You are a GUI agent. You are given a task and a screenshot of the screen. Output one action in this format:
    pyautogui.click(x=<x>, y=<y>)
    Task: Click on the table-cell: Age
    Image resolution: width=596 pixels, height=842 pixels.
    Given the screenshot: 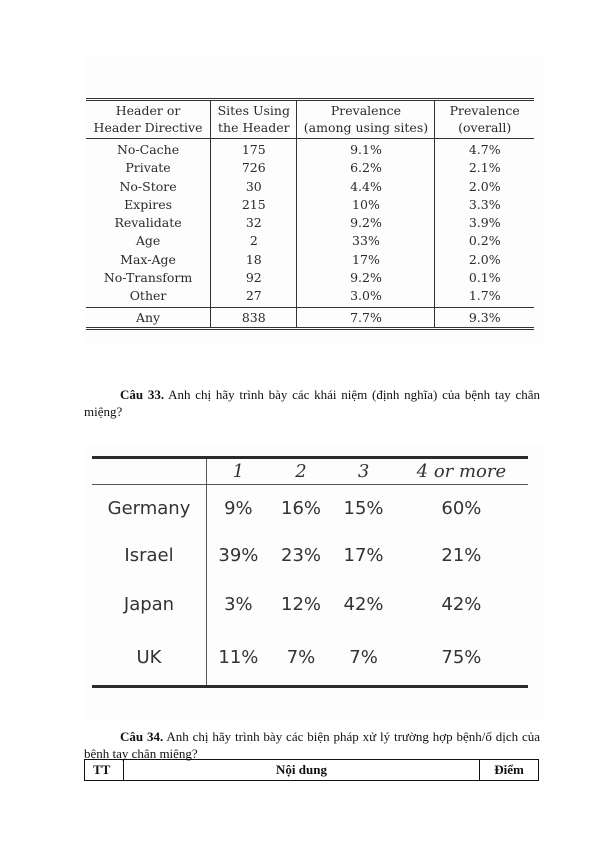 What is the action you would take?
    pyautogui.click(x=148, y=241)
    